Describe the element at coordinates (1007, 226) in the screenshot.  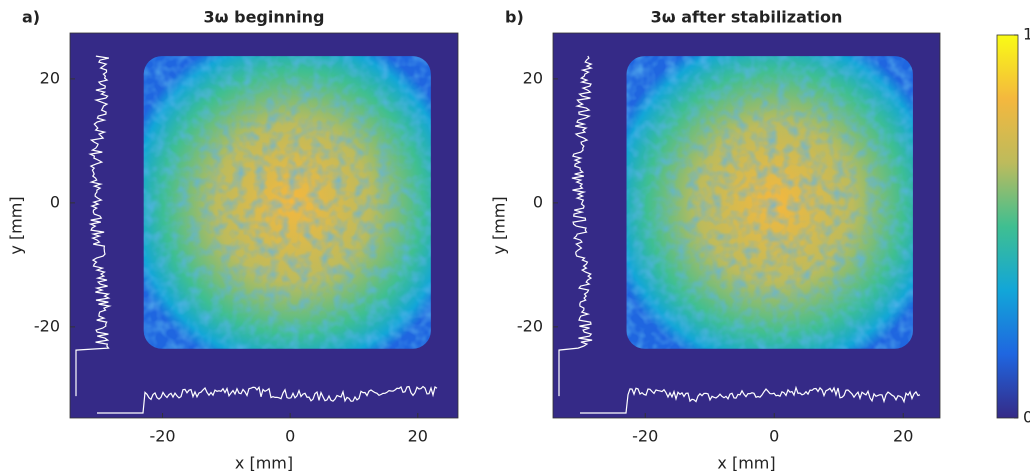
I see `colorbar` at that location.